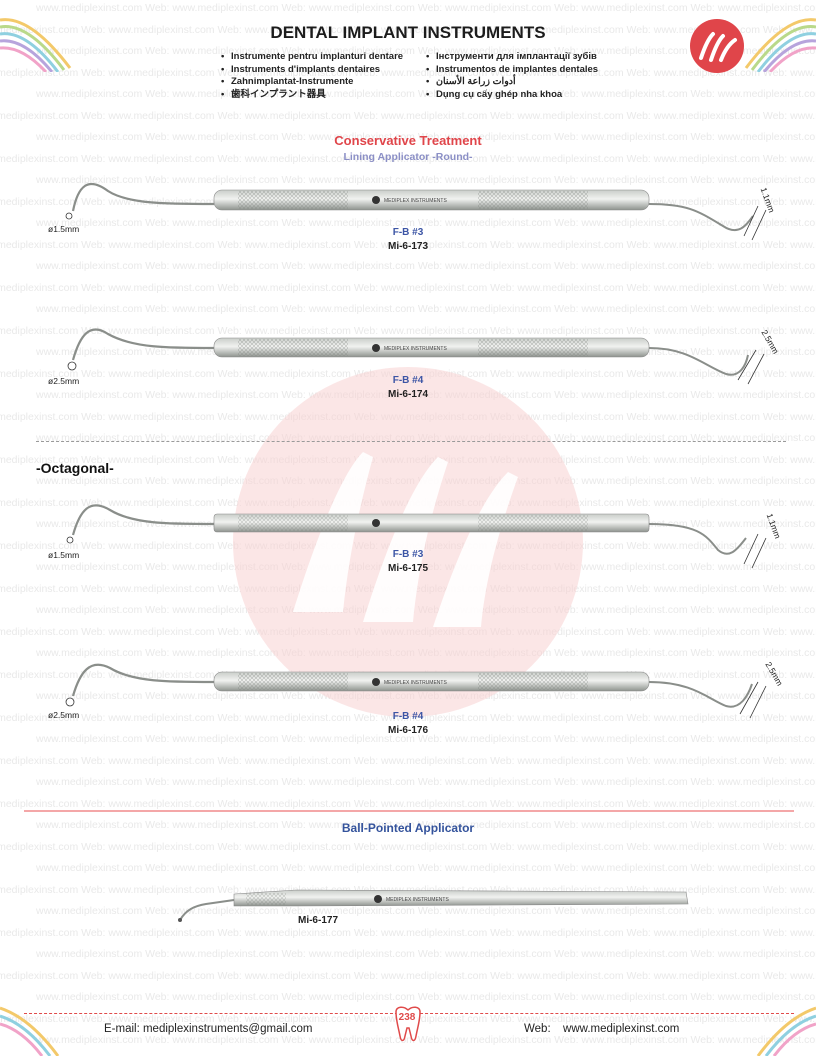 This screenshot has height=1056, width=816. Describe the element at coordinates (407, 730) in the screenshot. I see `catalog-number: Mi-6-176` at that location.